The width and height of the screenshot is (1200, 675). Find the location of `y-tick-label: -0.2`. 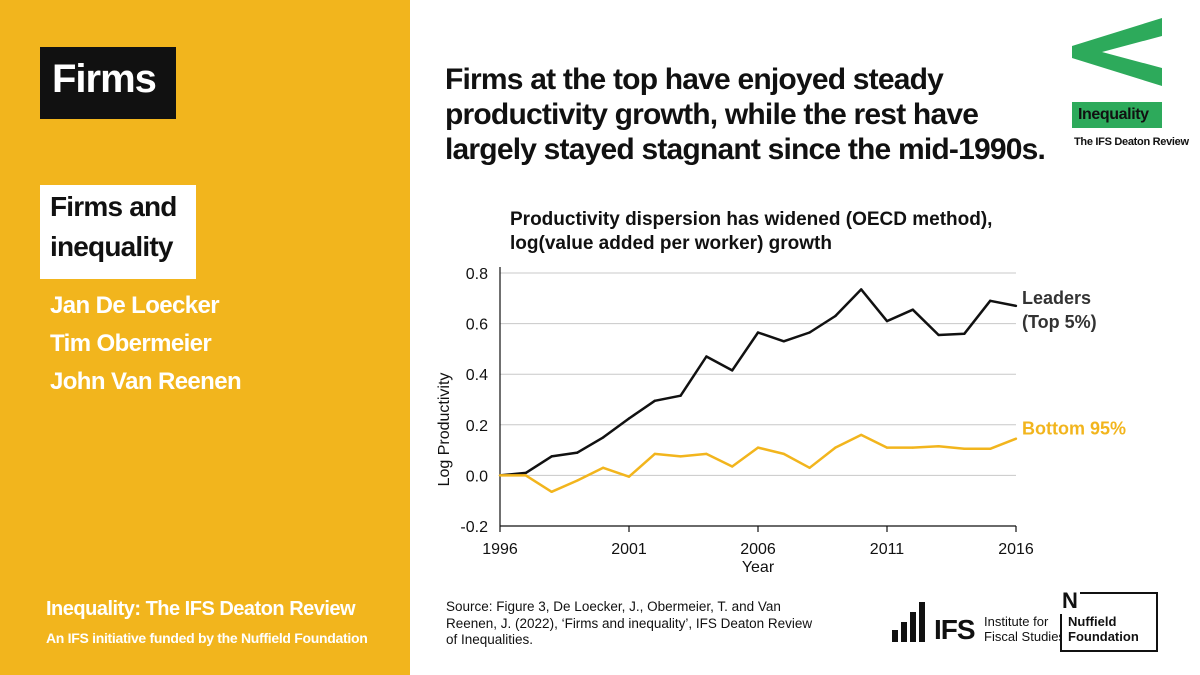

y-tick-label: -0.2 is located at coordinates (474, 527).